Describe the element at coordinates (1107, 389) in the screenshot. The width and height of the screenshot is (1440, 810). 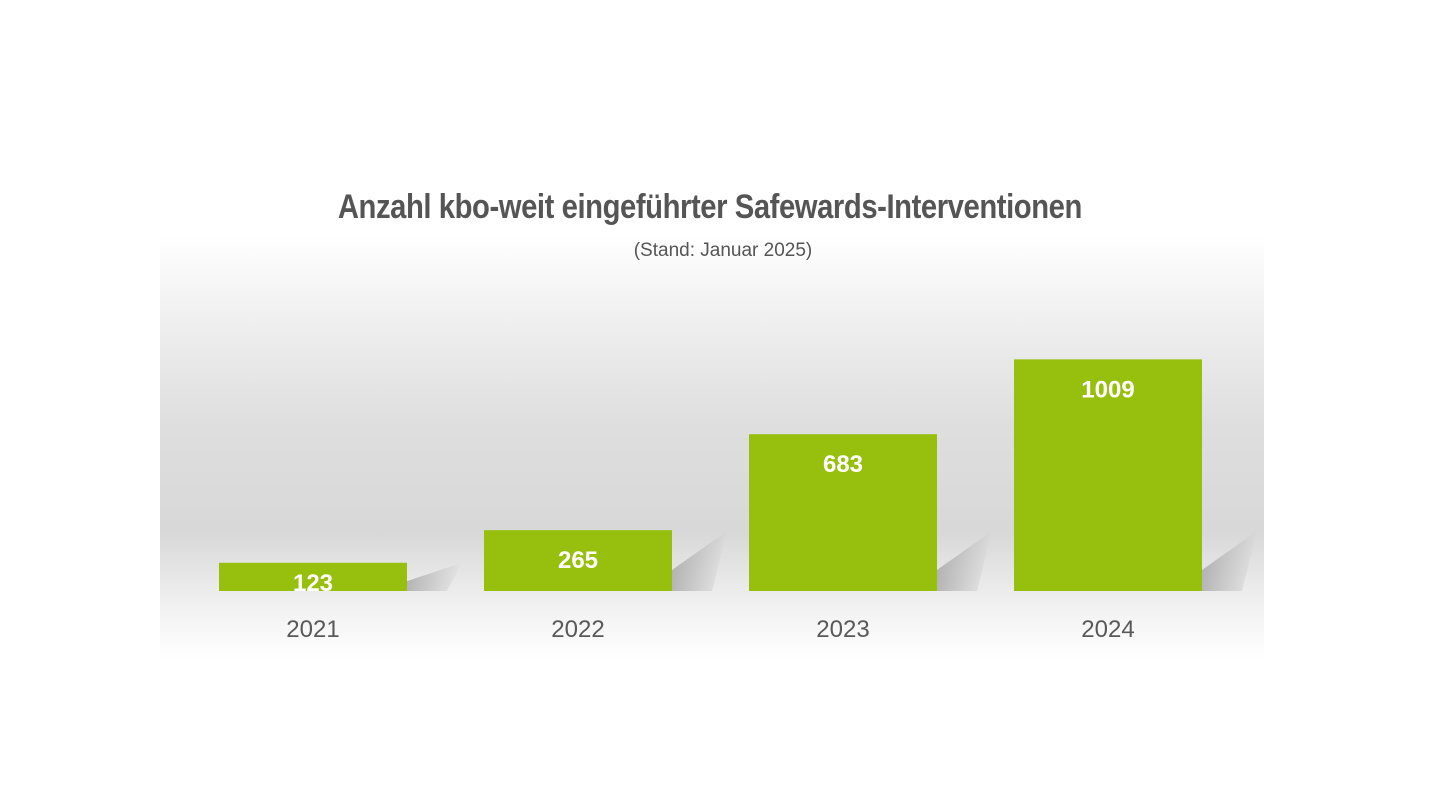
I see `value-label-2024: 1009` at that location.